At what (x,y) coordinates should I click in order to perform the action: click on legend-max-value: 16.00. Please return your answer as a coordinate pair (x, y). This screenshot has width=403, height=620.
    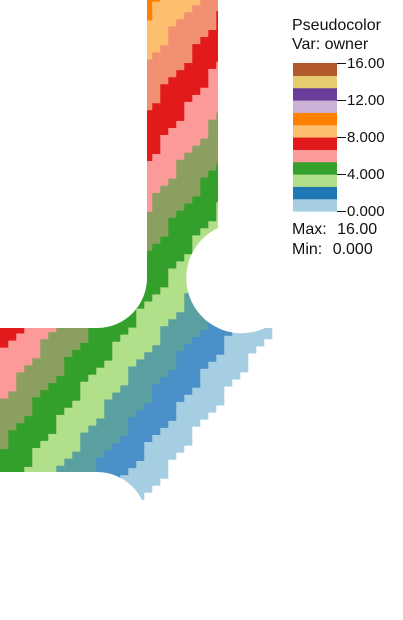
    Looking at the image, I should click on (357, 229).